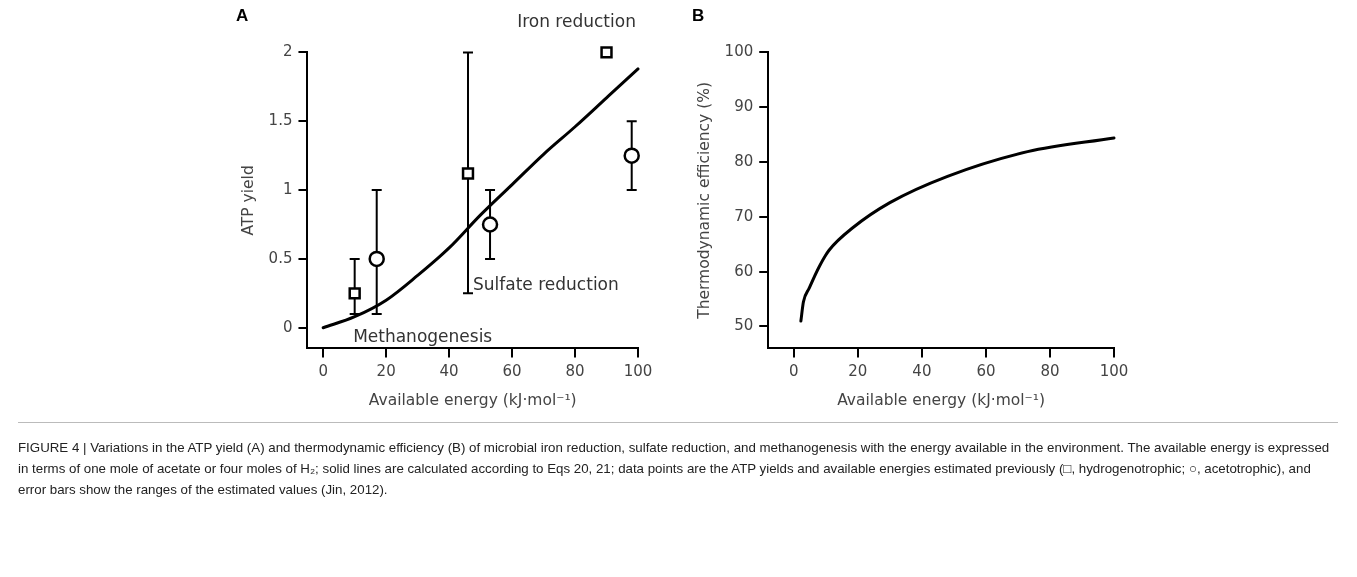  I want to click on y-tick-label: 50, so click(744, 325).